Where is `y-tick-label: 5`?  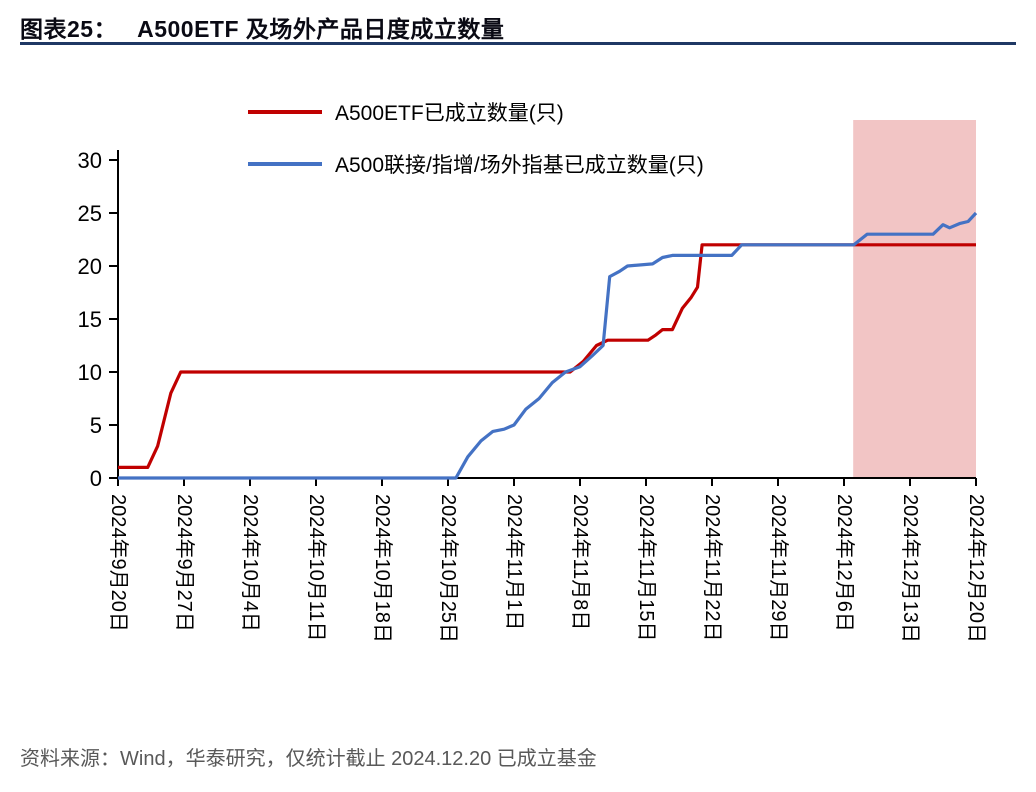
y-tick-label: 5 is located at coordinates (96, 425).